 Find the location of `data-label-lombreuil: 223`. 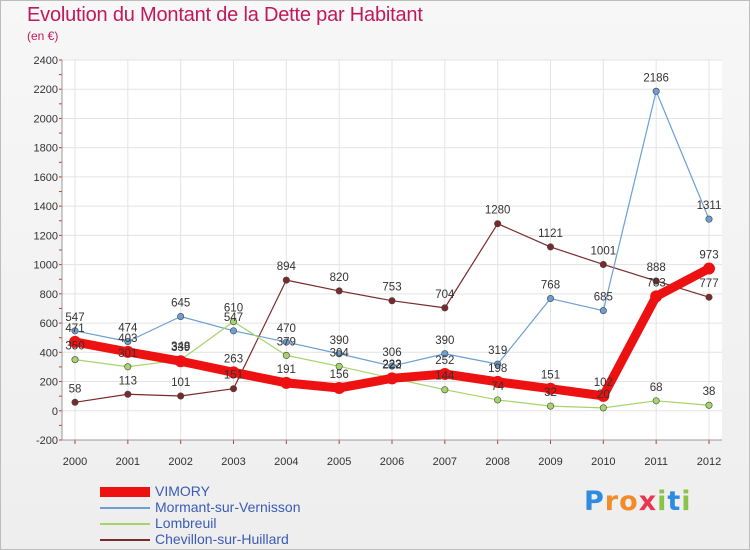

data-label-lombreuil: 223 is located at coordinates (391, 365).